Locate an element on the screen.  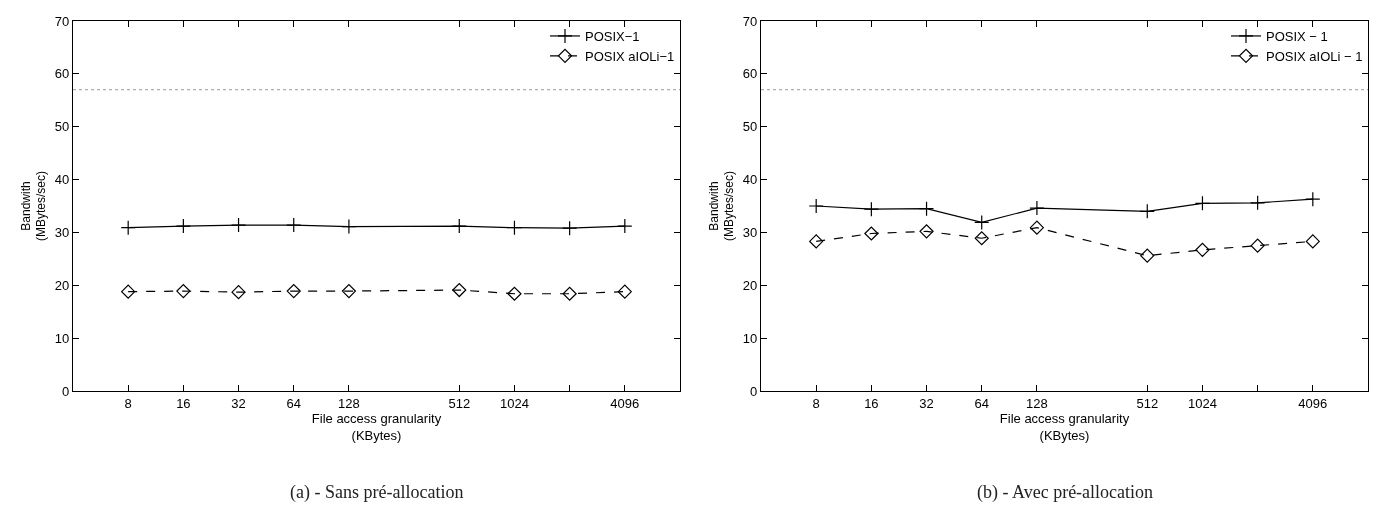
text: (a) - Sans pré-allocation is located at coordinates (377, 492).